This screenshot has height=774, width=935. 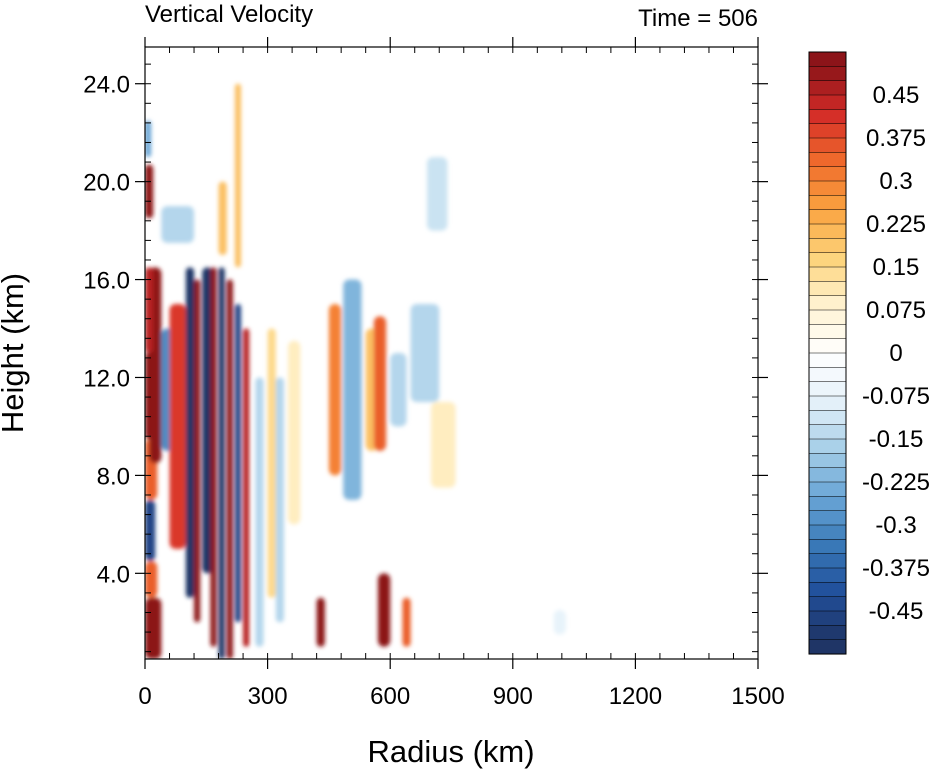 I want to click on colorbar-label: -0.3, so click(x=895, y=525).